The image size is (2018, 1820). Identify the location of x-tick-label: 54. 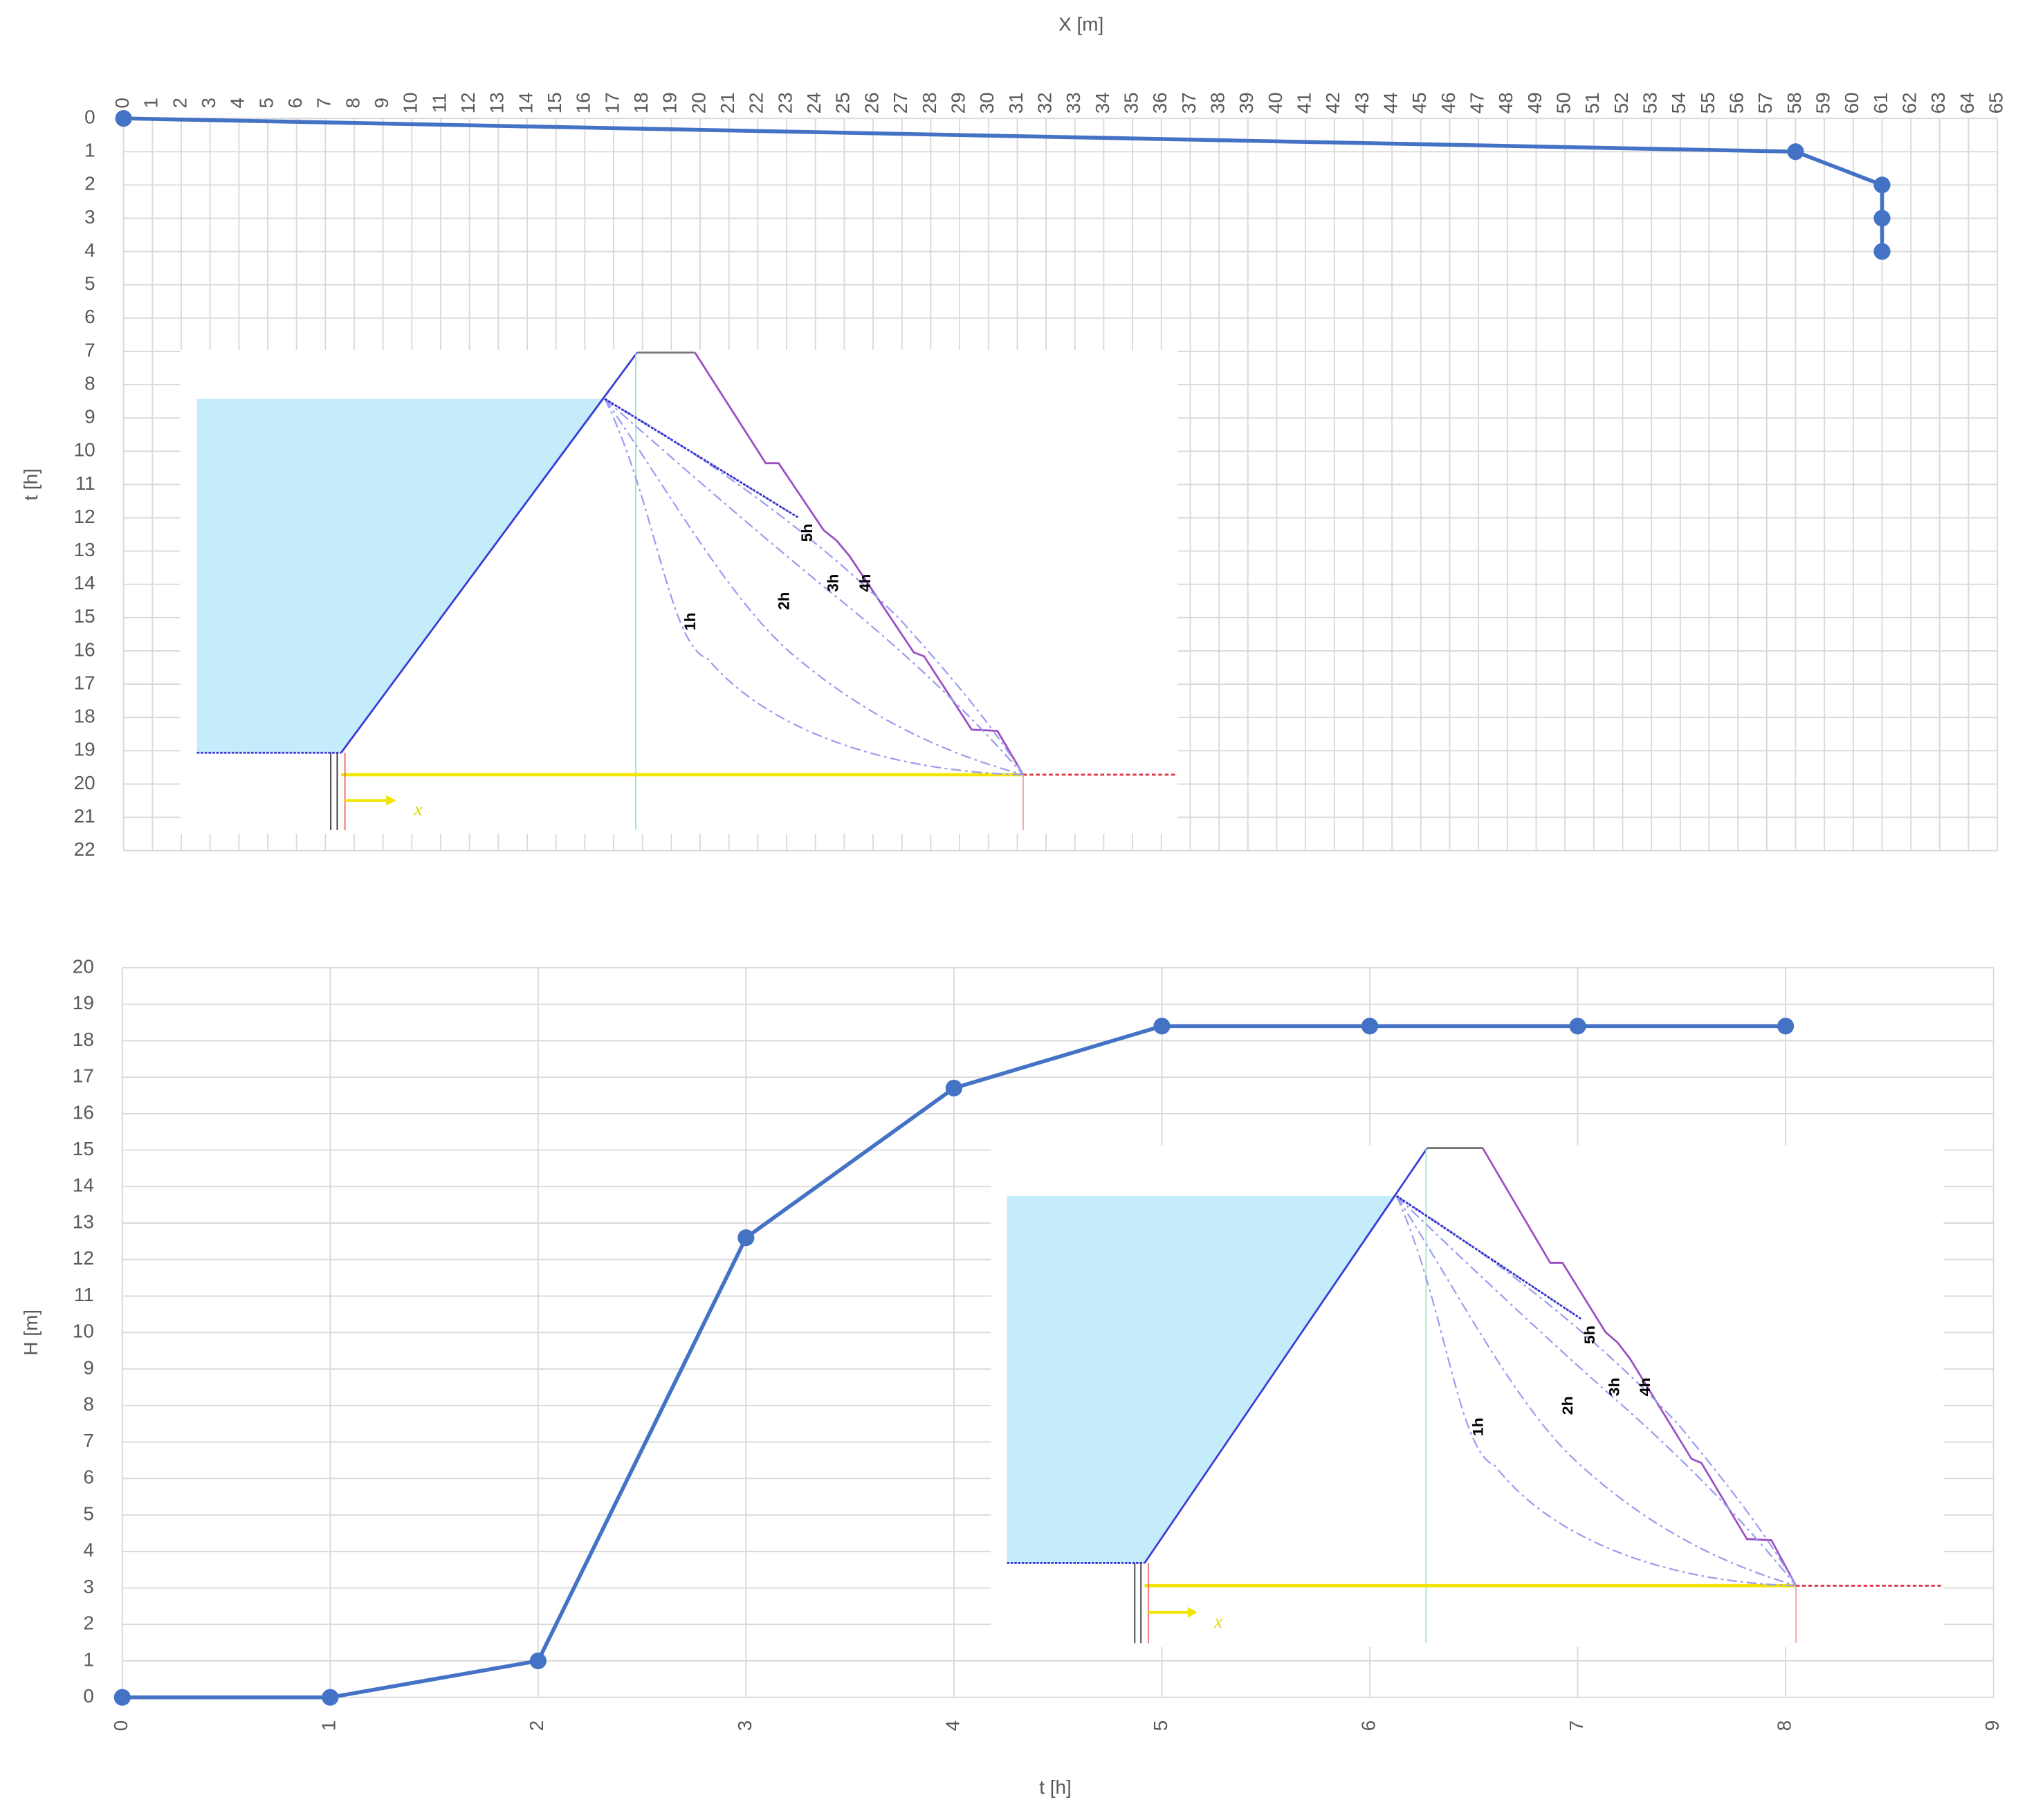
(1678, 102).